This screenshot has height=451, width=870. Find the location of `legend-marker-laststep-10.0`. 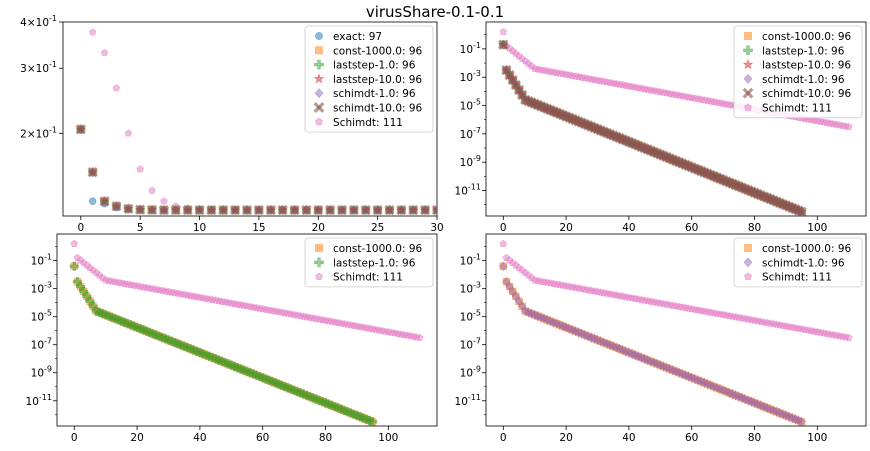

legend-marker-laststep-10.0 is located at coordinates (748, 64).